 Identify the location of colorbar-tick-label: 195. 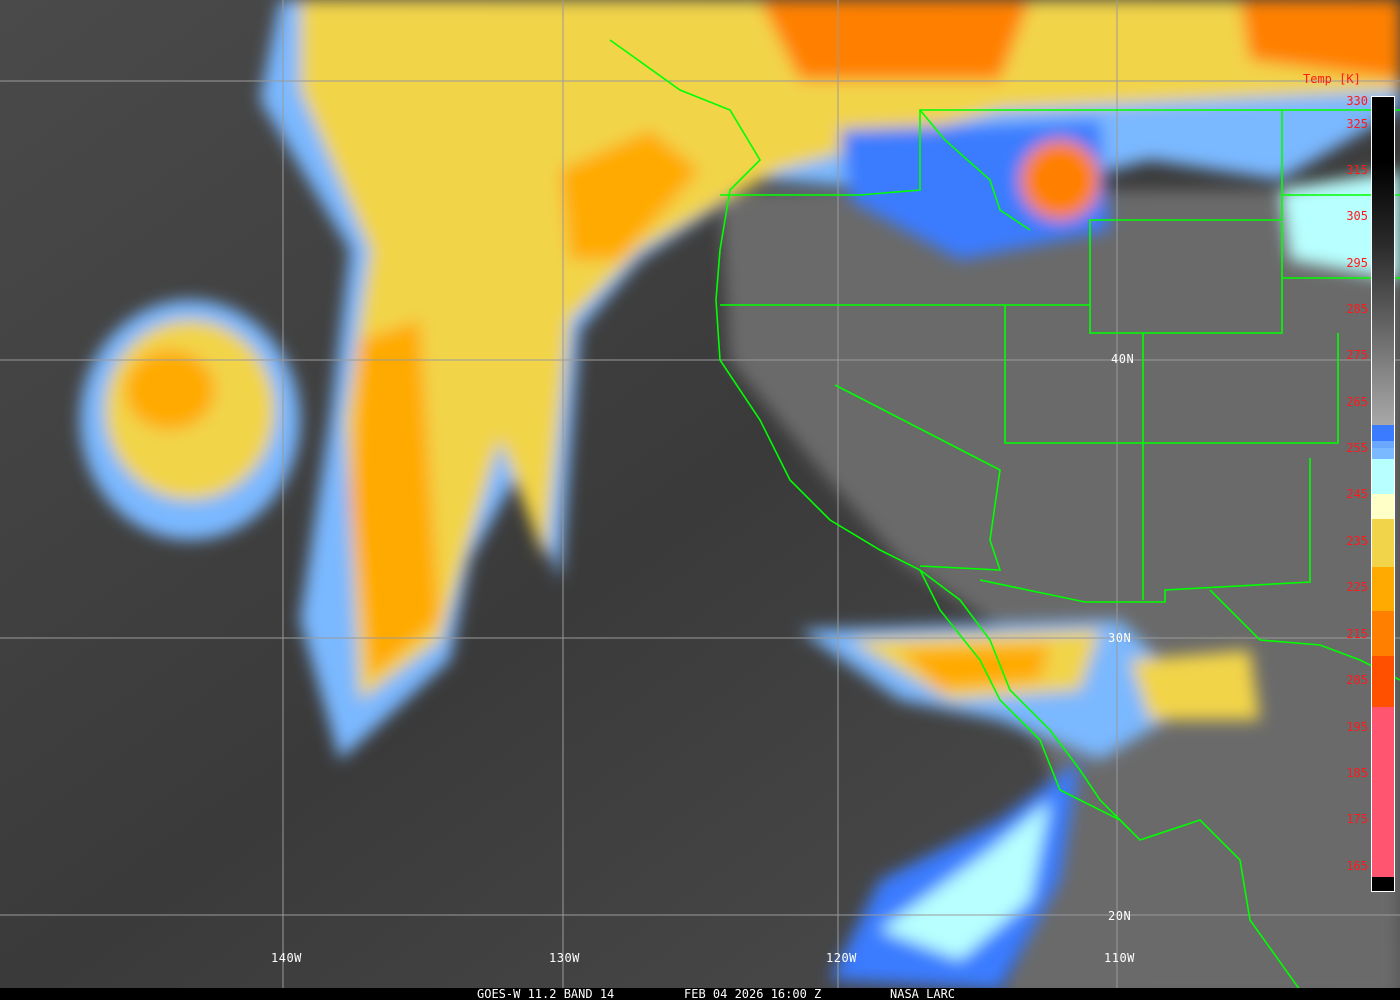
(1357, 727).